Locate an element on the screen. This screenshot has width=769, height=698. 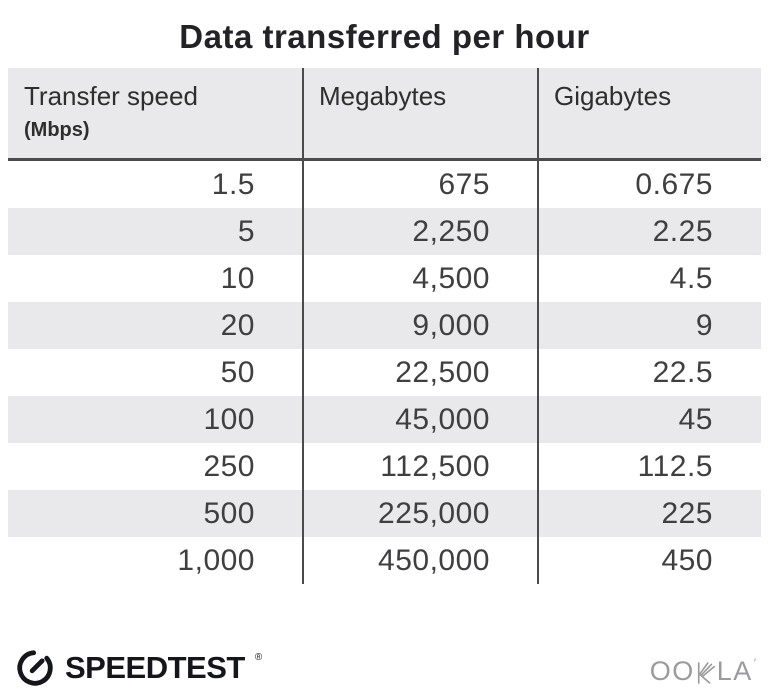
speedtest-wordmark: SPEEDTEST is located at coordinates (155, 667).